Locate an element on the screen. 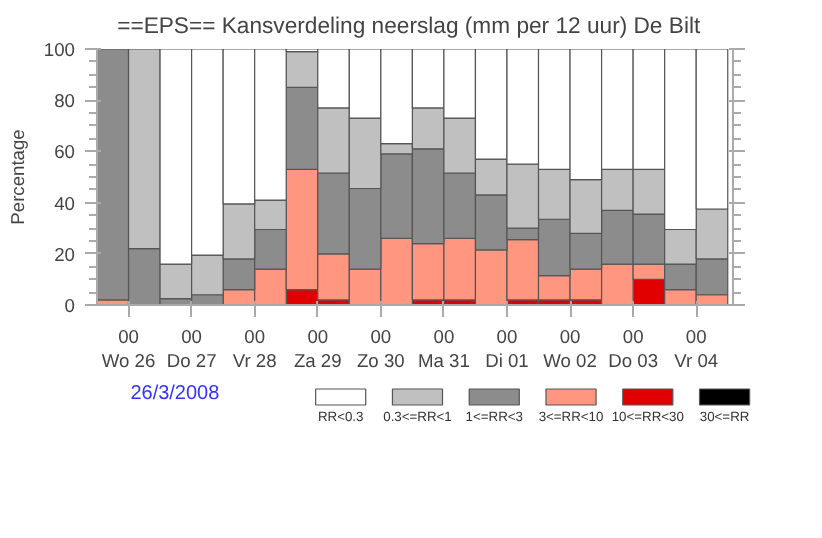 This screenshot has height=538, width=822. x-tick-label: 00 Wo 26 is located at coordinates (128, 349).